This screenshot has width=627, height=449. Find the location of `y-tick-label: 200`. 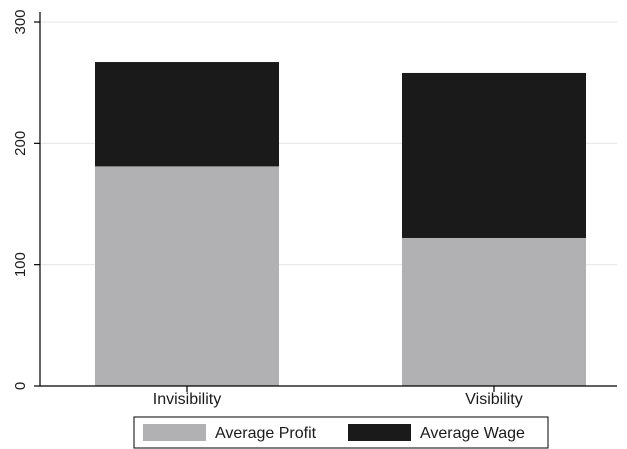

y-tick-label: 200 is located at coordinates (20, 143).